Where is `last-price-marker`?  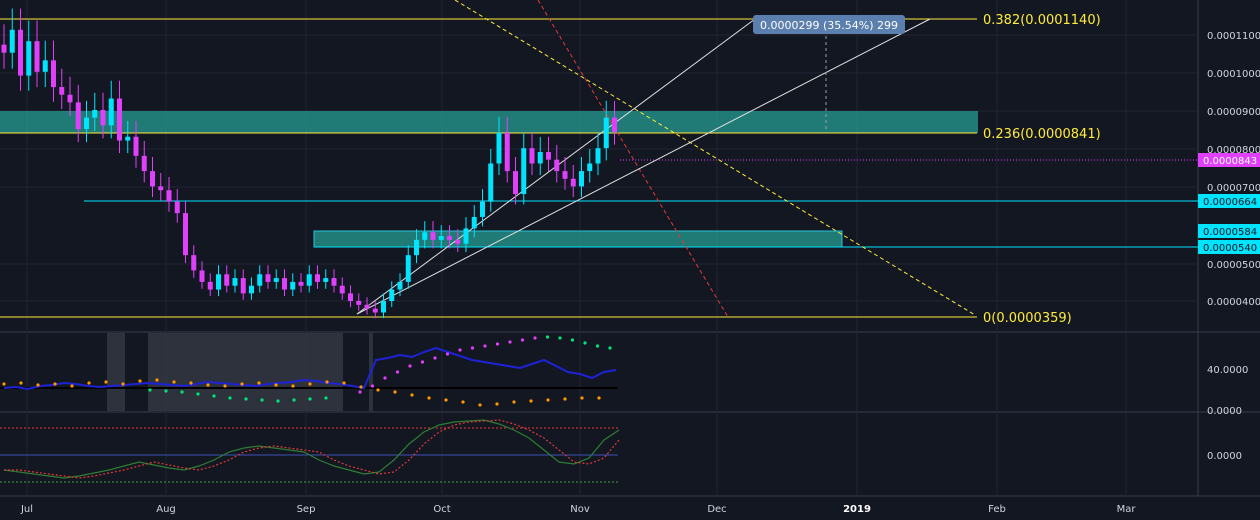
last-price-marker is located at coordinates (1229, 160).